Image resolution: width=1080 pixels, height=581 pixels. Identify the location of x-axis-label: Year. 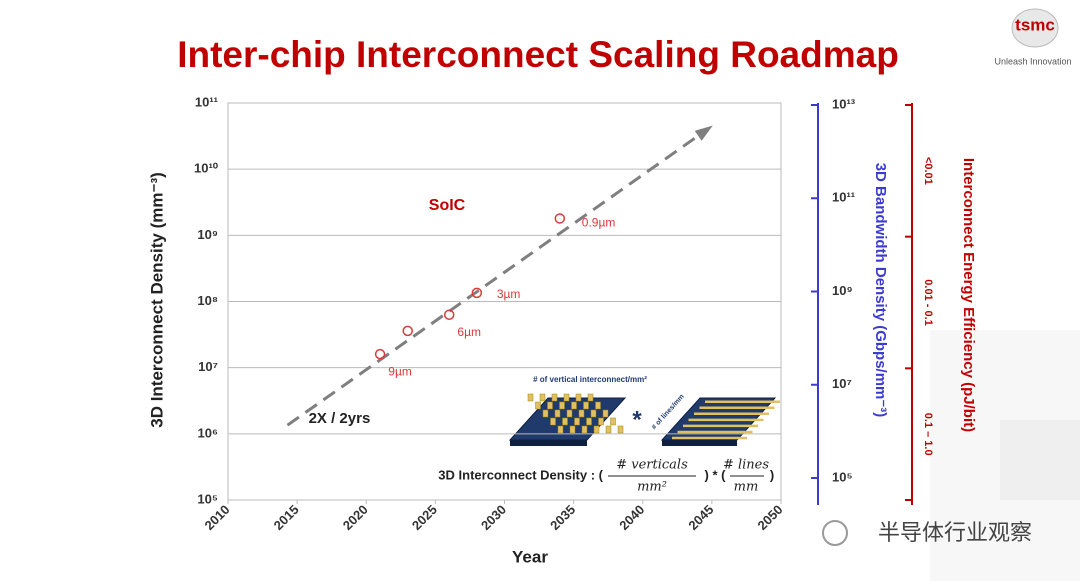
(530, 556).